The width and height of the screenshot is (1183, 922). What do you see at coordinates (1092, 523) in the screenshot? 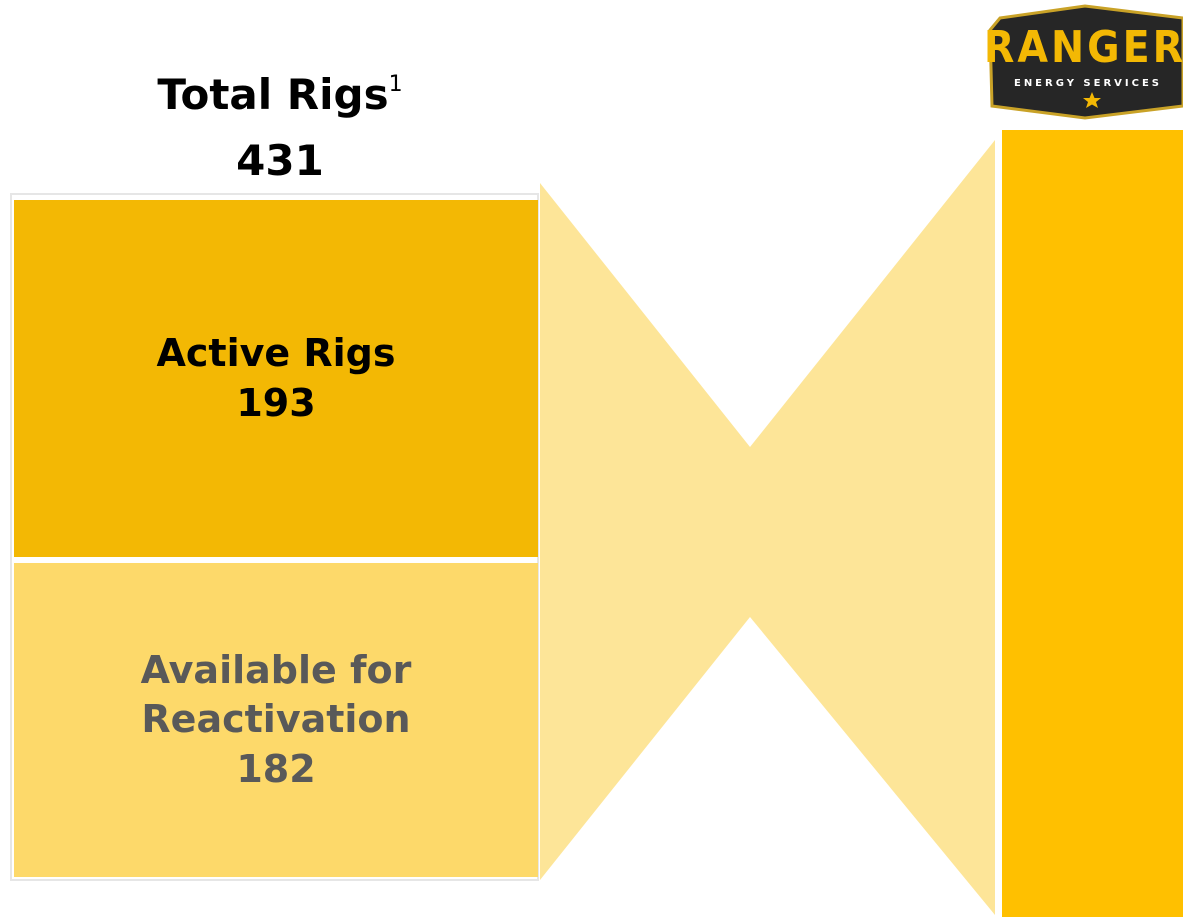
I see `right-bar` at bounding box center [1092, 523].